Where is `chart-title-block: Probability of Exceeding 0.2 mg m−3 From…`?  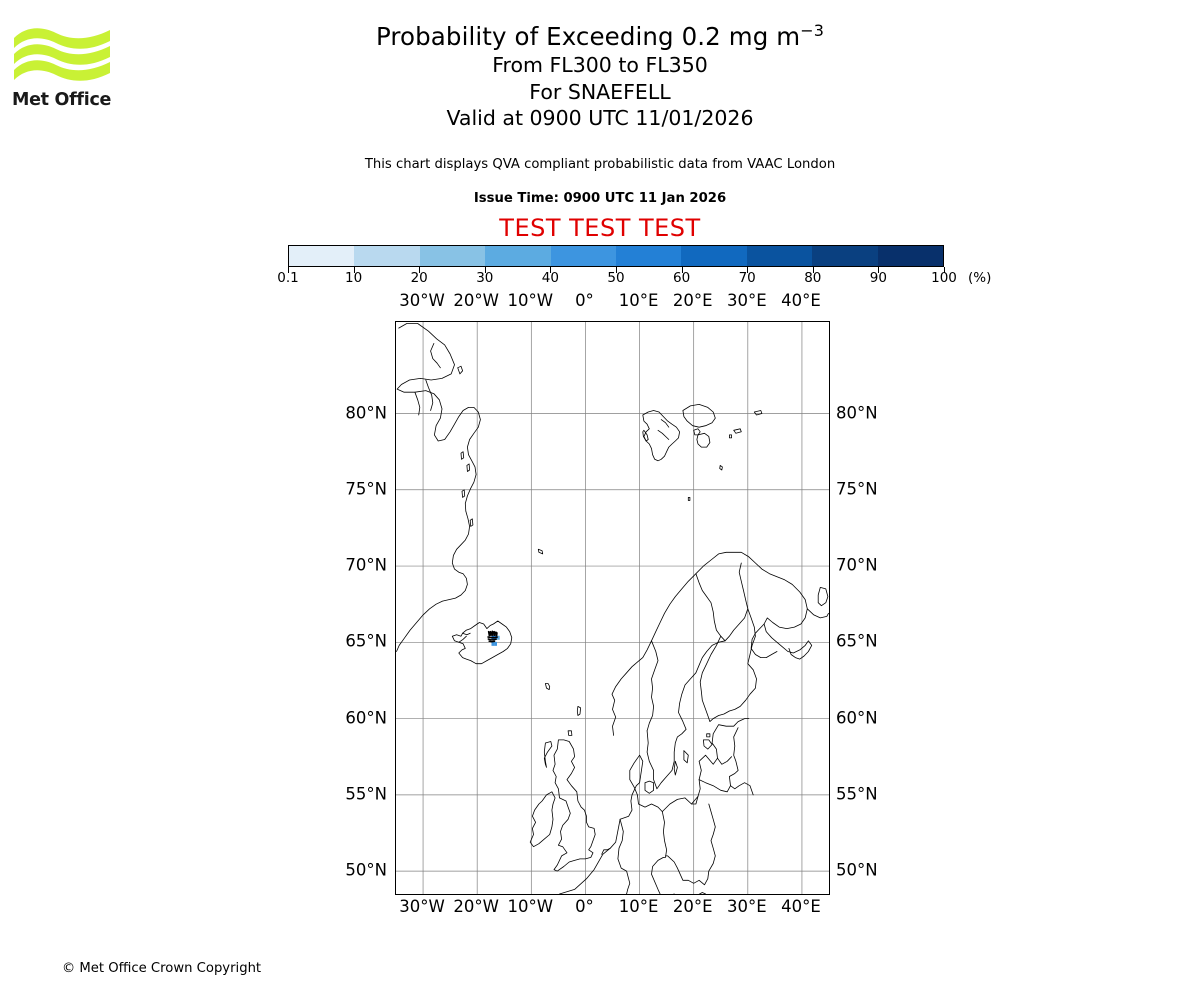
chart-title-block: Probability of Exceeding 0.2 mg m−3 From… is located at coordinates (600, 77).